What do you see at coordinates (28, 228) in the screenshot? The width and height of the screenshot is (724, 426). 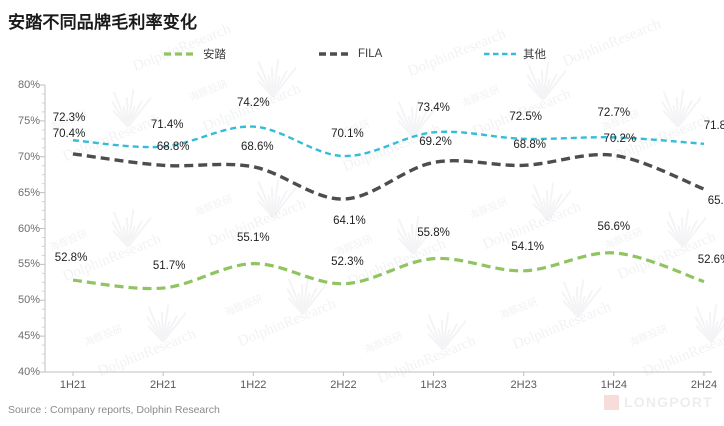 I see `y-tick-label: 60%` at bounding box center [28, 228].